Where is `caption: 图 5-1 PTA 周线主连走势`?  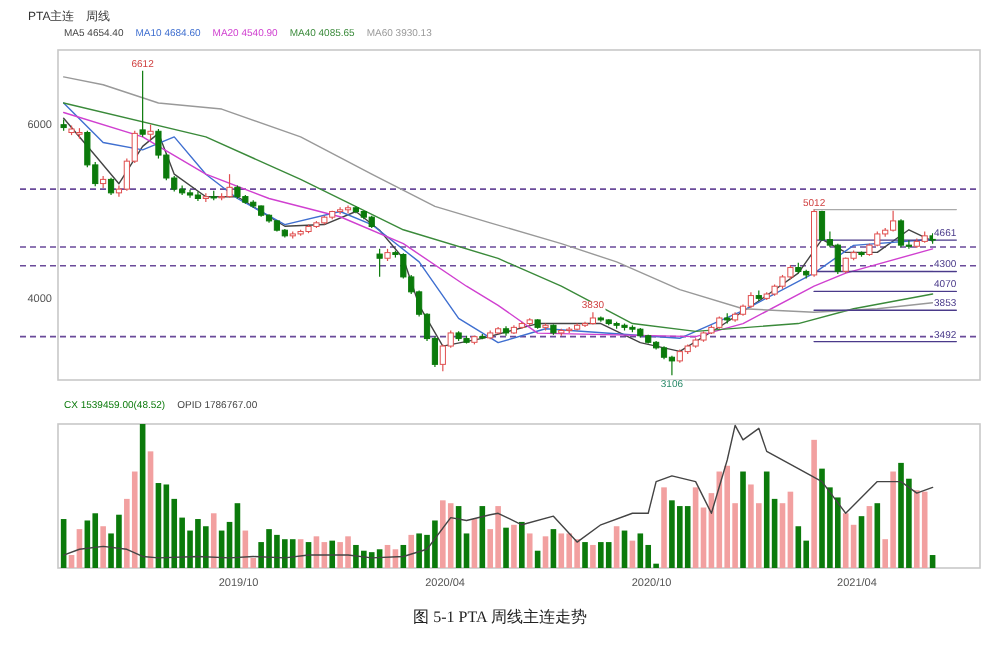
caption: 图 5-1 PTA 周线主连走势 is located at coordinates (500, 617).